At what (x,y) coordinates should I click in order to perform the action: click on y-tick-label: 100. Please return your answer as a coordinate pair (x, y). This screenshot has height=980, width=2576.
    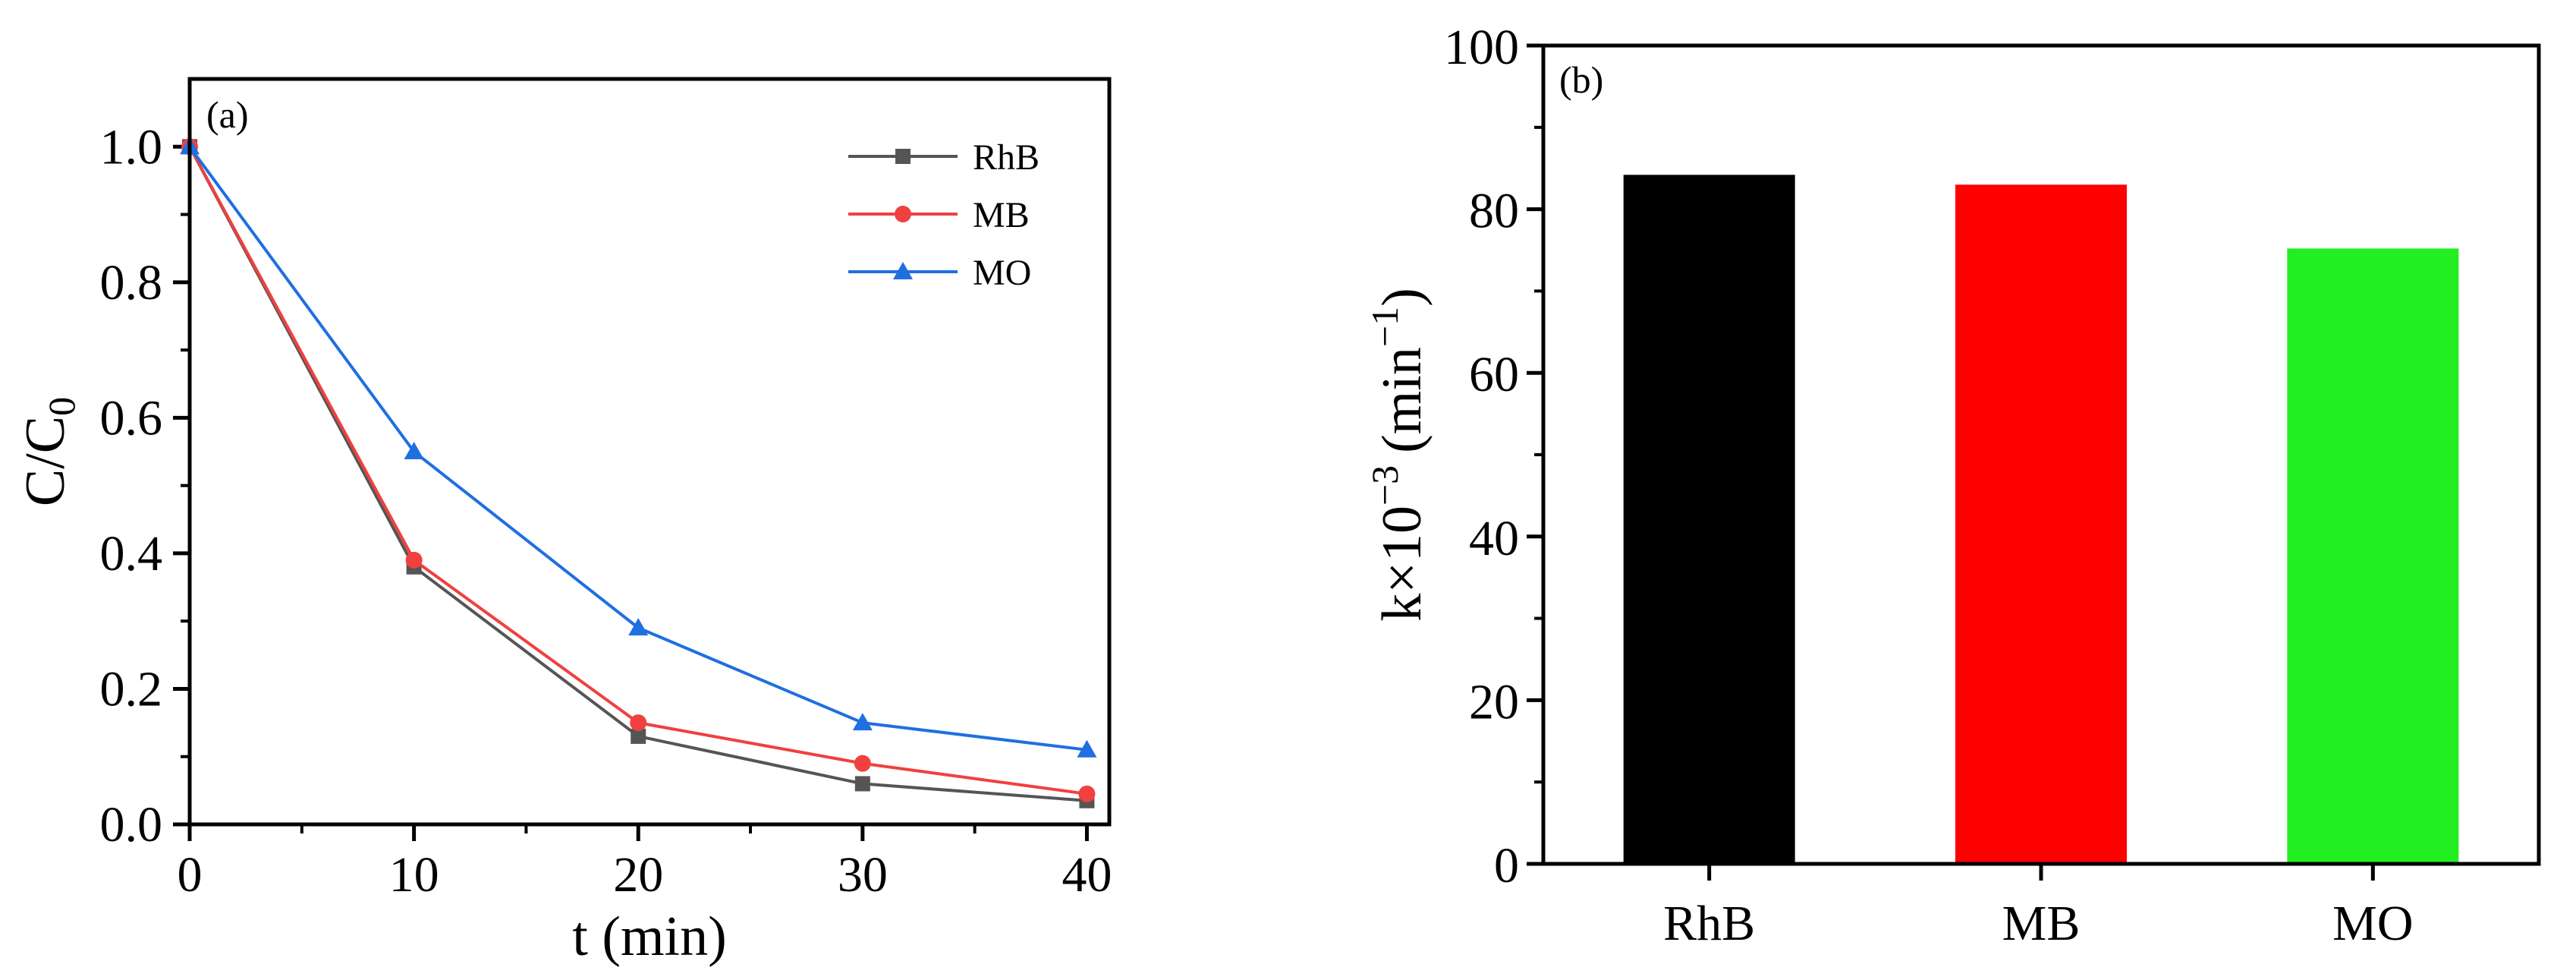
    Looking at the image, I should click on (1481, 47).